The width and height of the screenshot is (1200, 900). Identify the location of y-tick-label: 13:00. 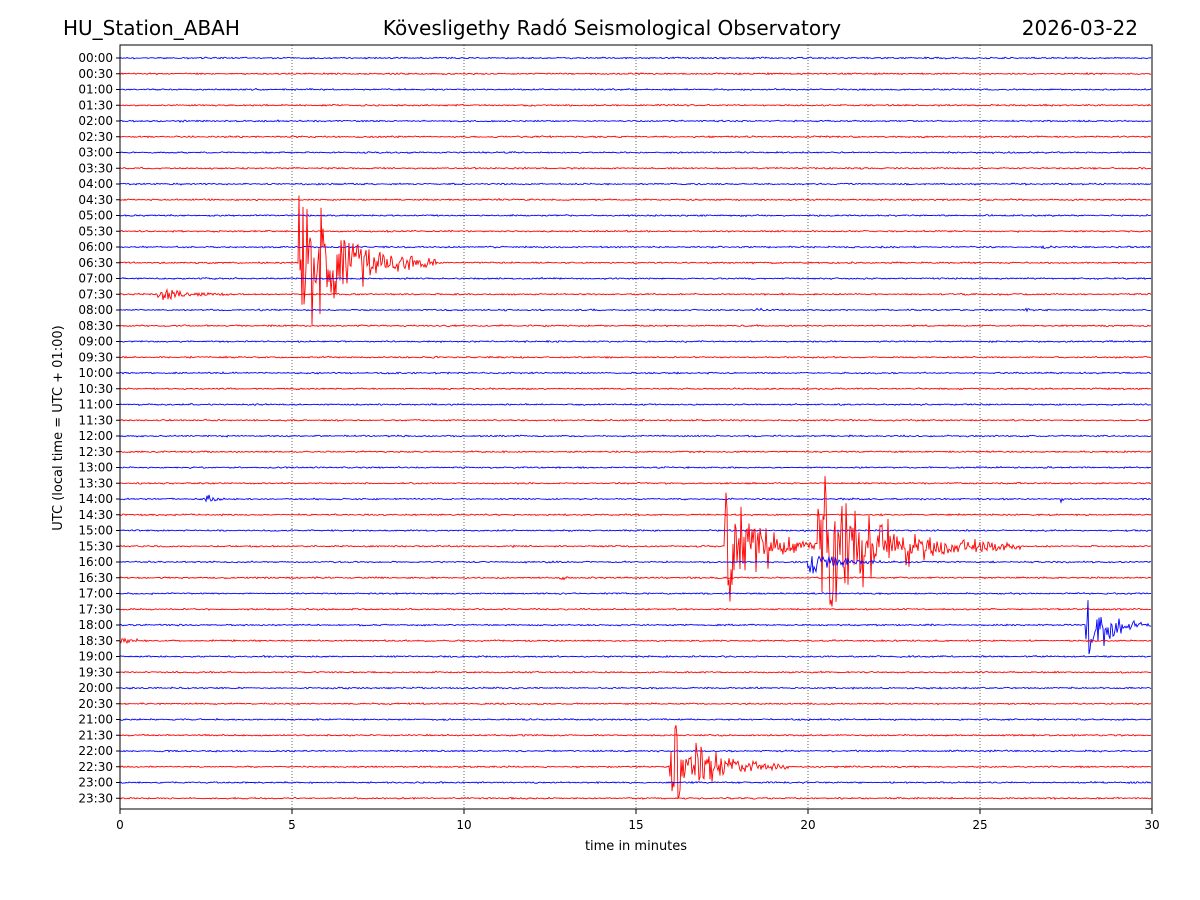
(95, 468).